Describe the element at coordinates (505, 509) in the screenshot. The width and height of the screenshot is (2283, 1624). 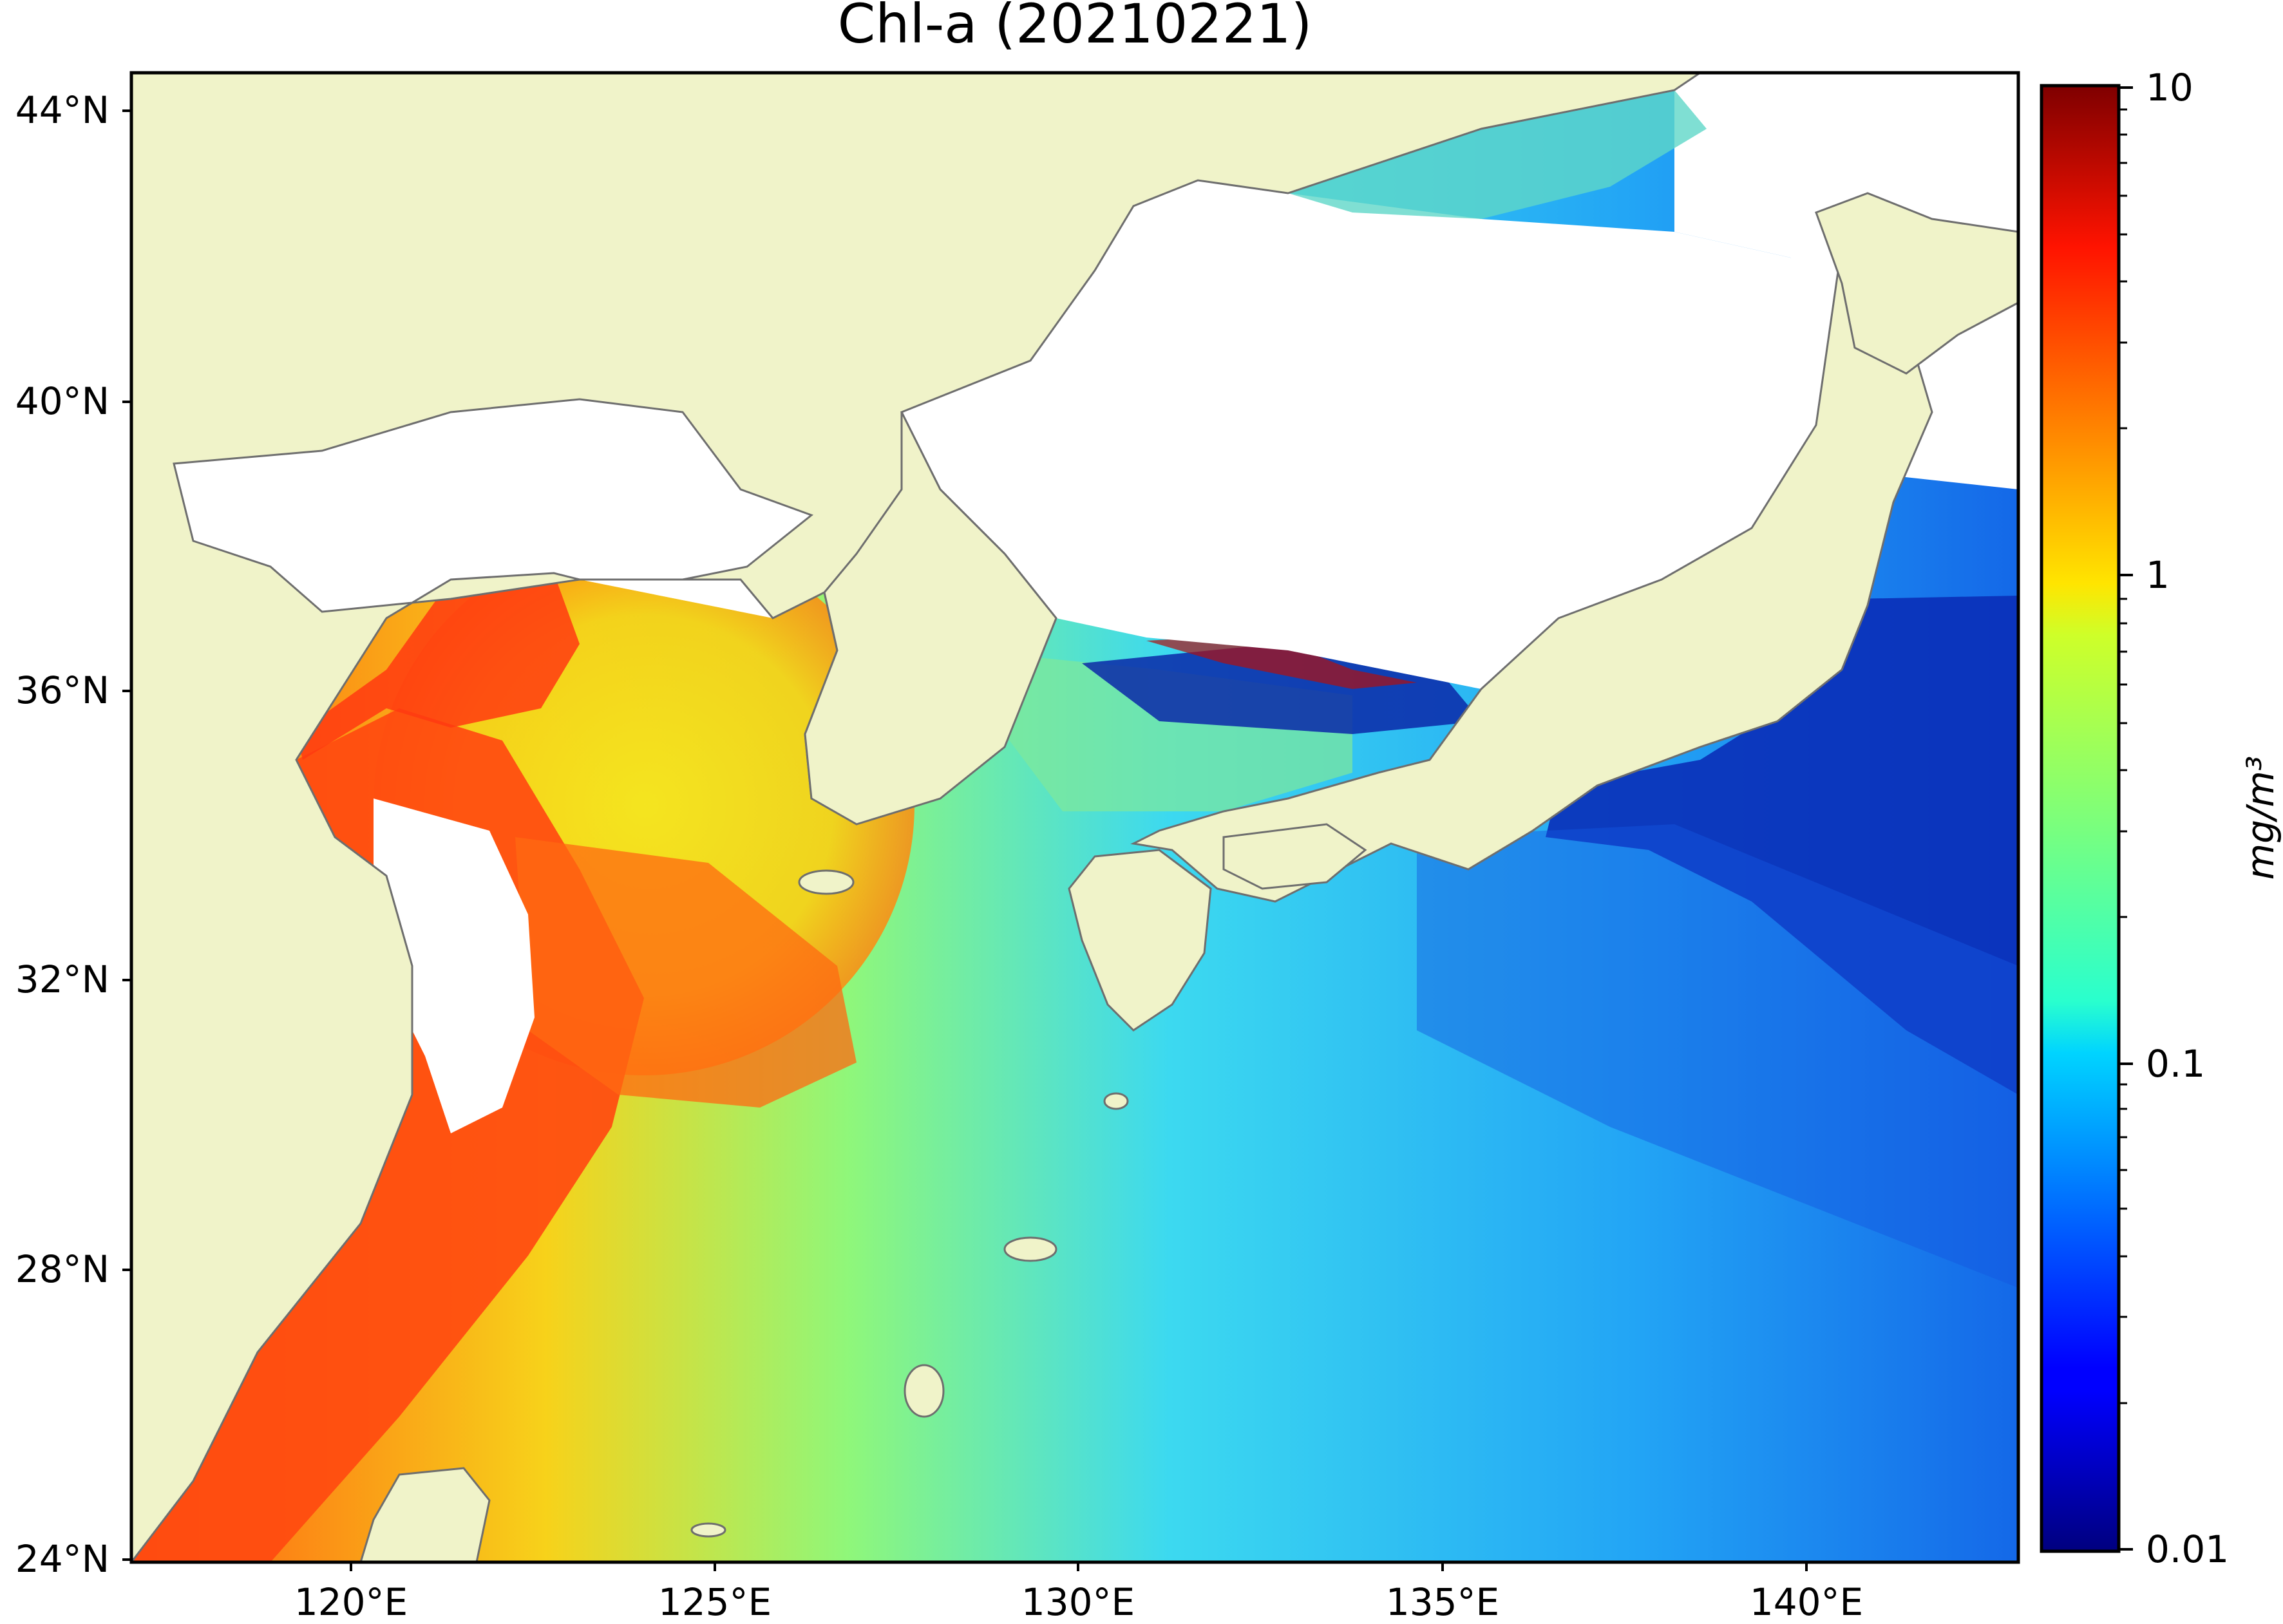
I see `bohai-no-data` at that location.